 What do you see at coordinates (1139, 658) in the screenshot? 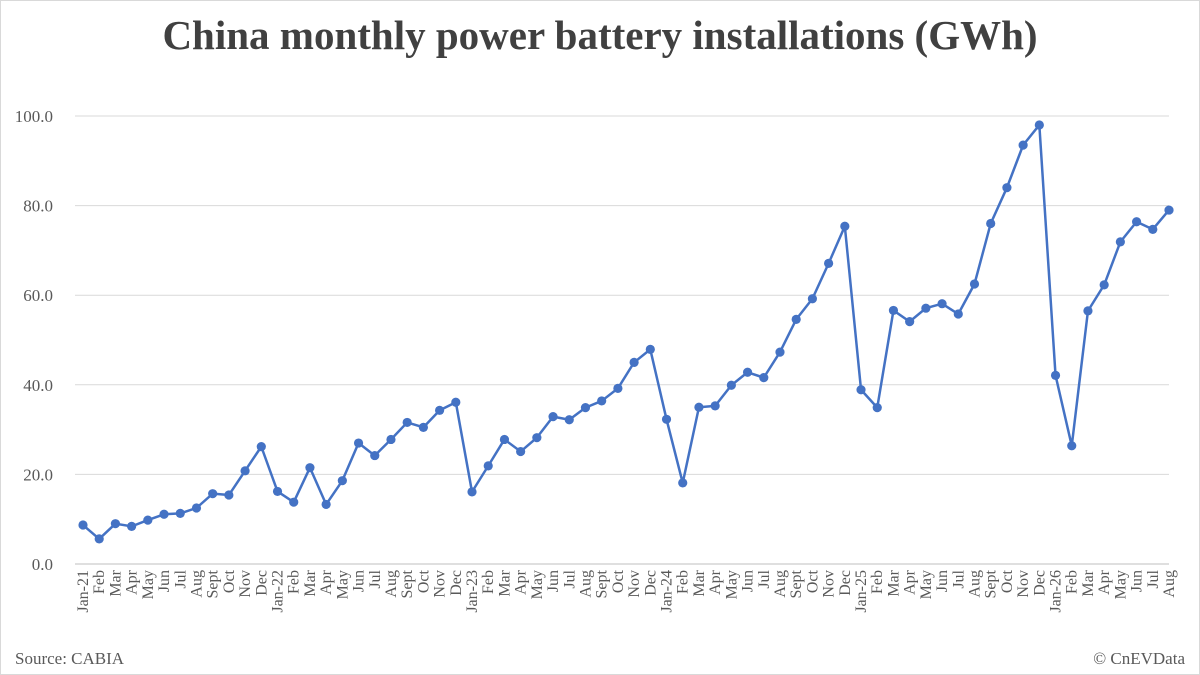
I see `copyright-note: © CnEVData` at bounding box center [1139, 658].